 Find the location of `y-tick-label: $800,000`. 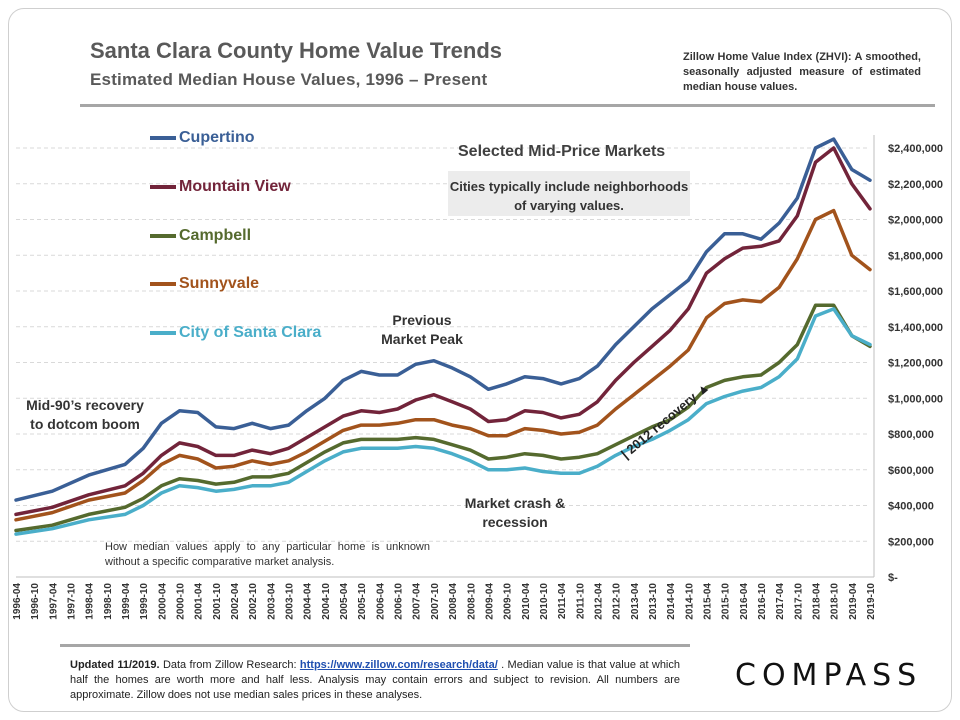

y-tick-label: $800,000 is located at coordinates (911, 435).